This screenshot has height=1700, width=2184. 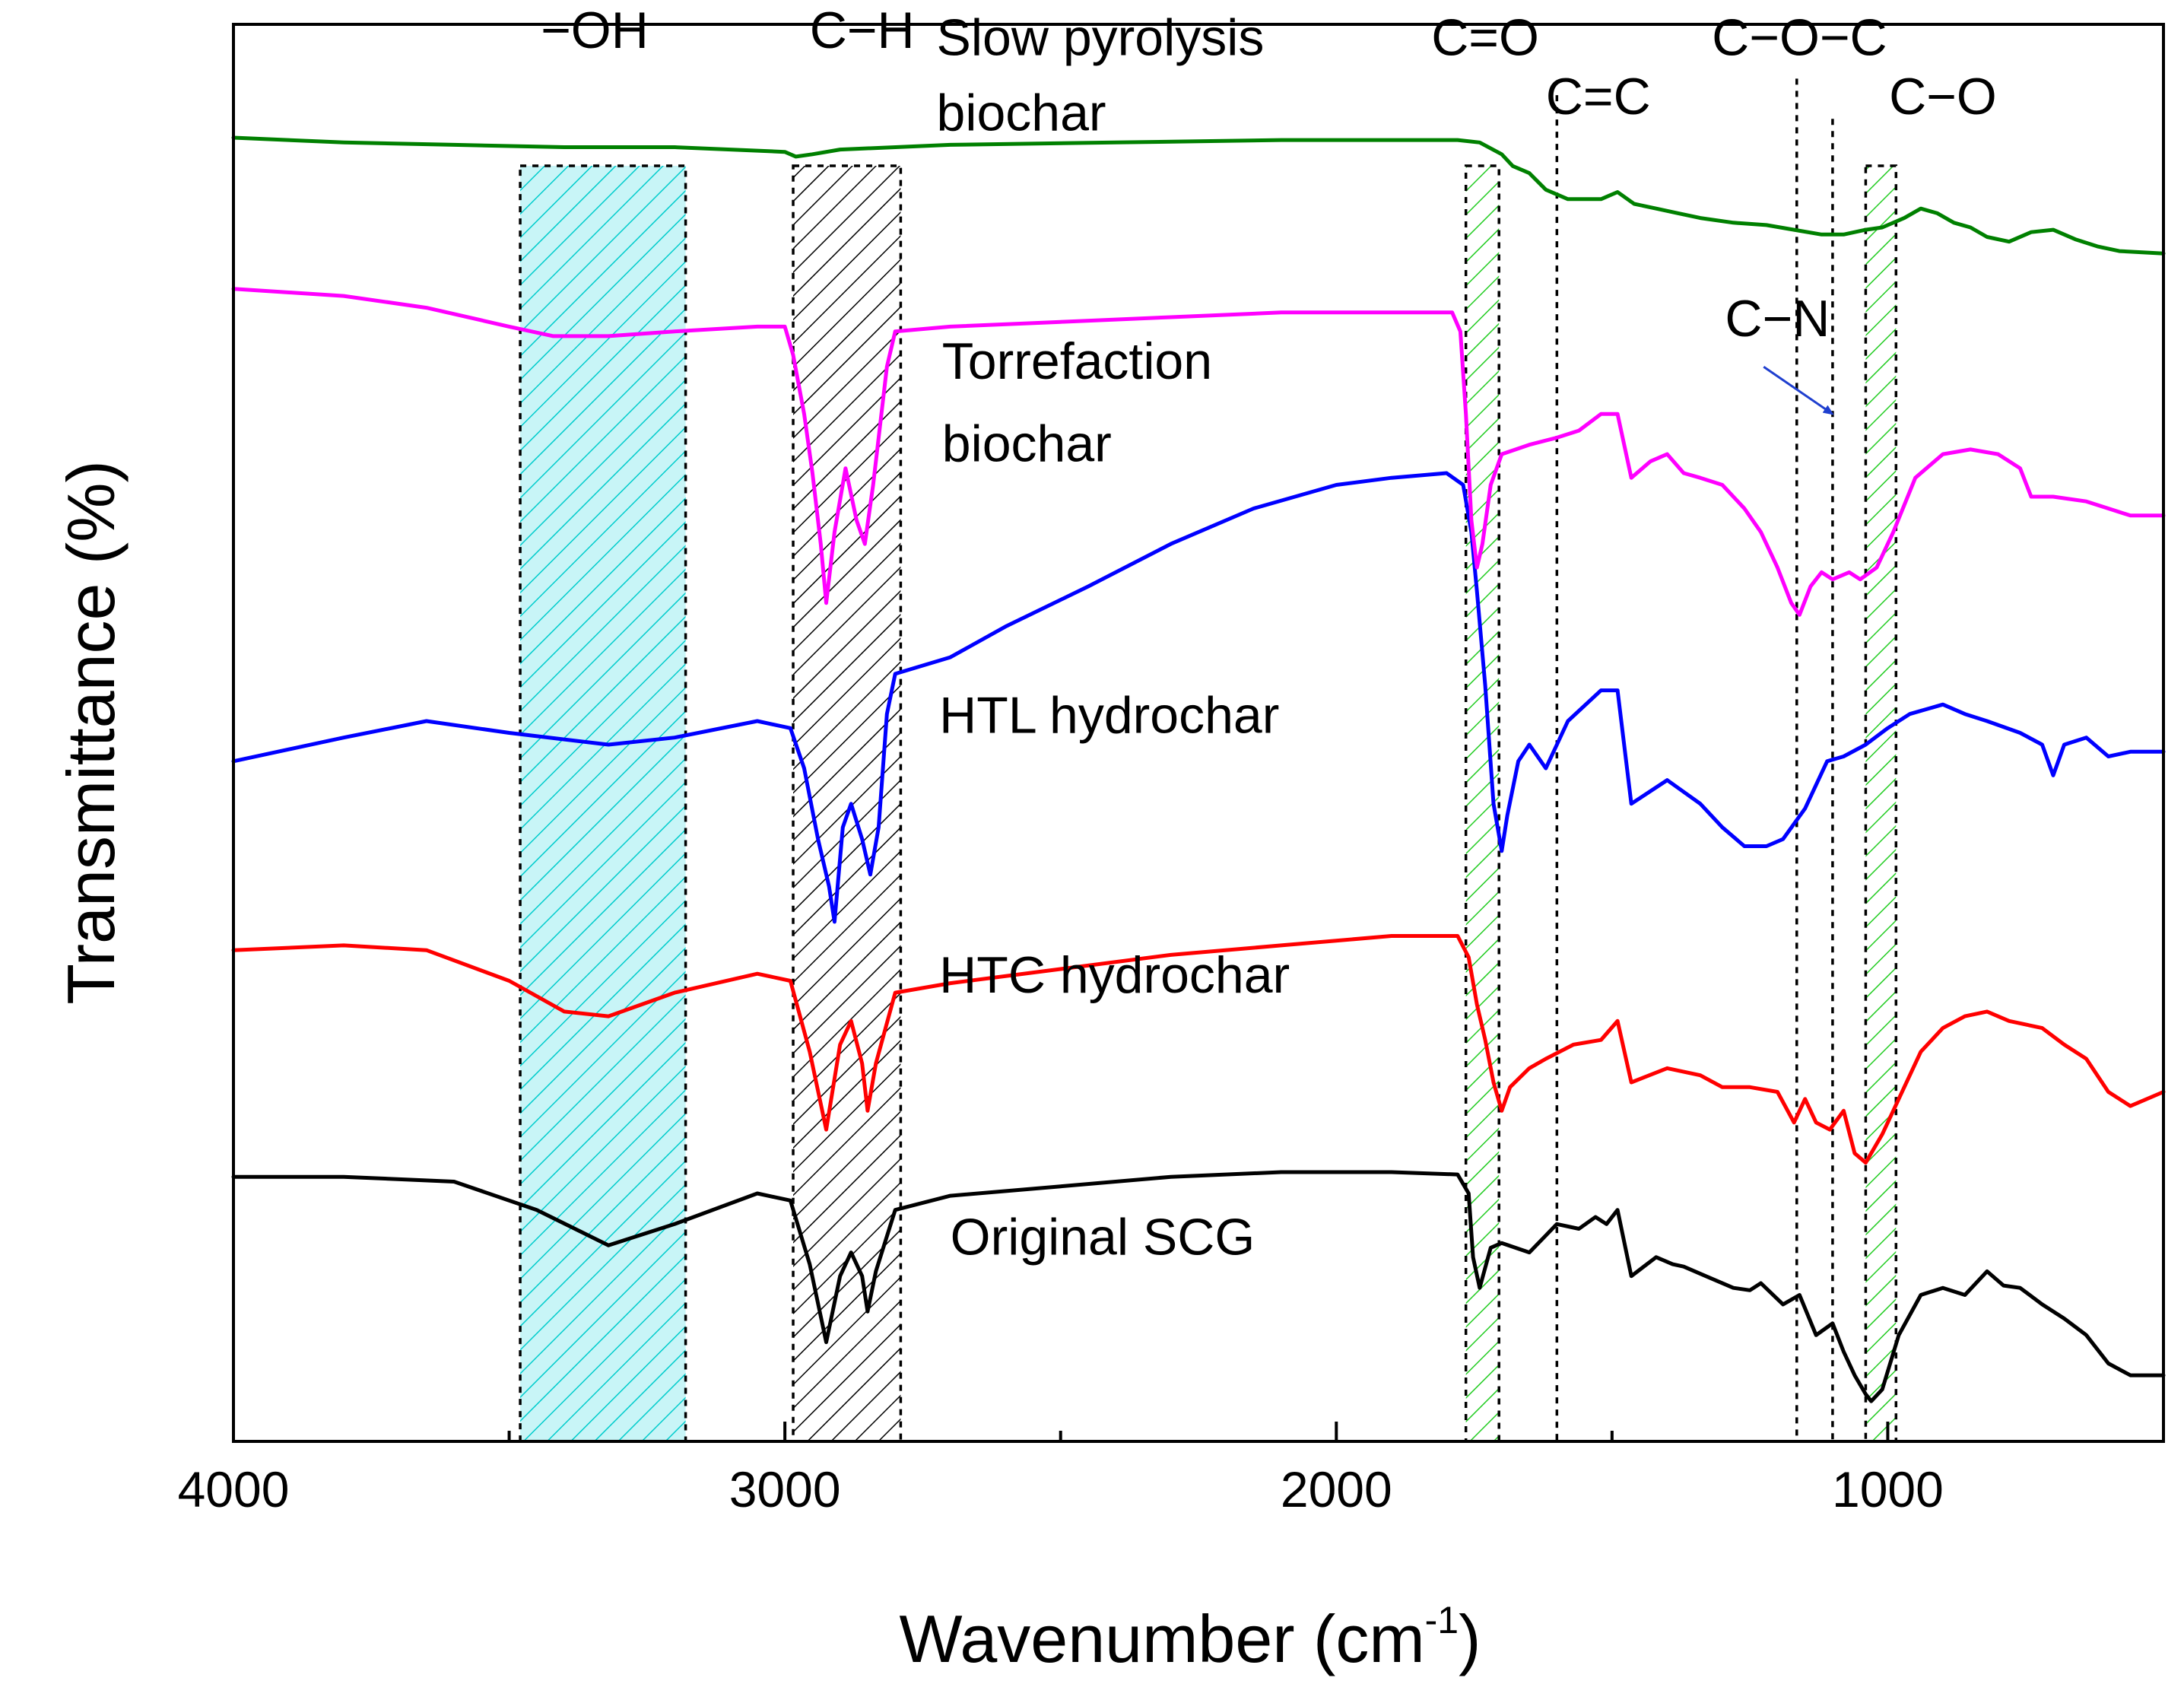 What do you see at coordinates (1061, 1469) in the screenshot?
I see `x-axis-ticks: 4000 3000 2000 1000` at bounding box center [1061, 1469].